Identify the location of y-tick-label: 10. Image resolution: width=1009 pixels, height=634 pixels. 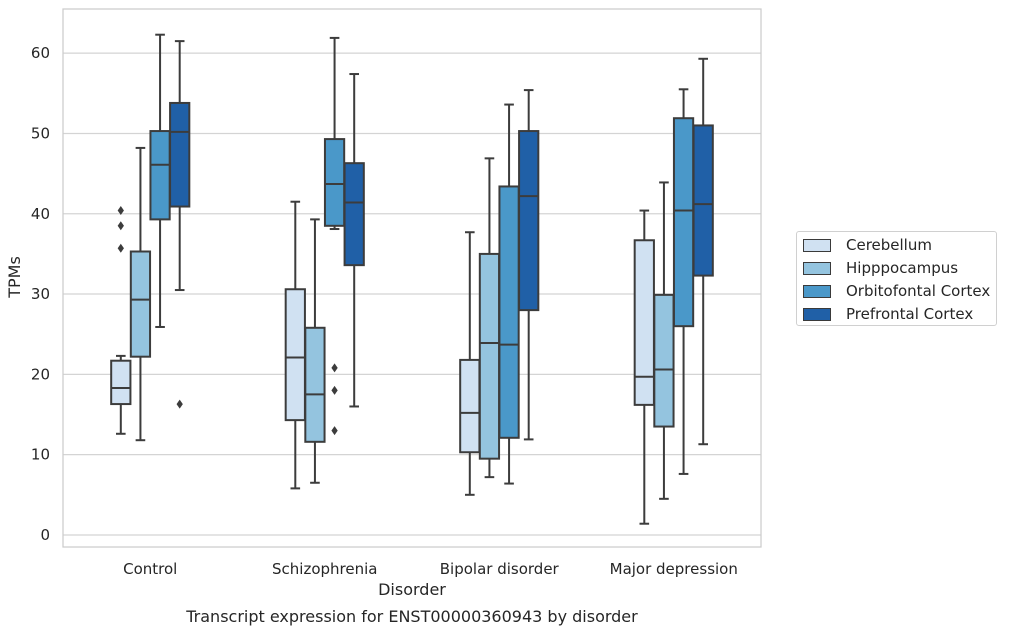
(40, 455).